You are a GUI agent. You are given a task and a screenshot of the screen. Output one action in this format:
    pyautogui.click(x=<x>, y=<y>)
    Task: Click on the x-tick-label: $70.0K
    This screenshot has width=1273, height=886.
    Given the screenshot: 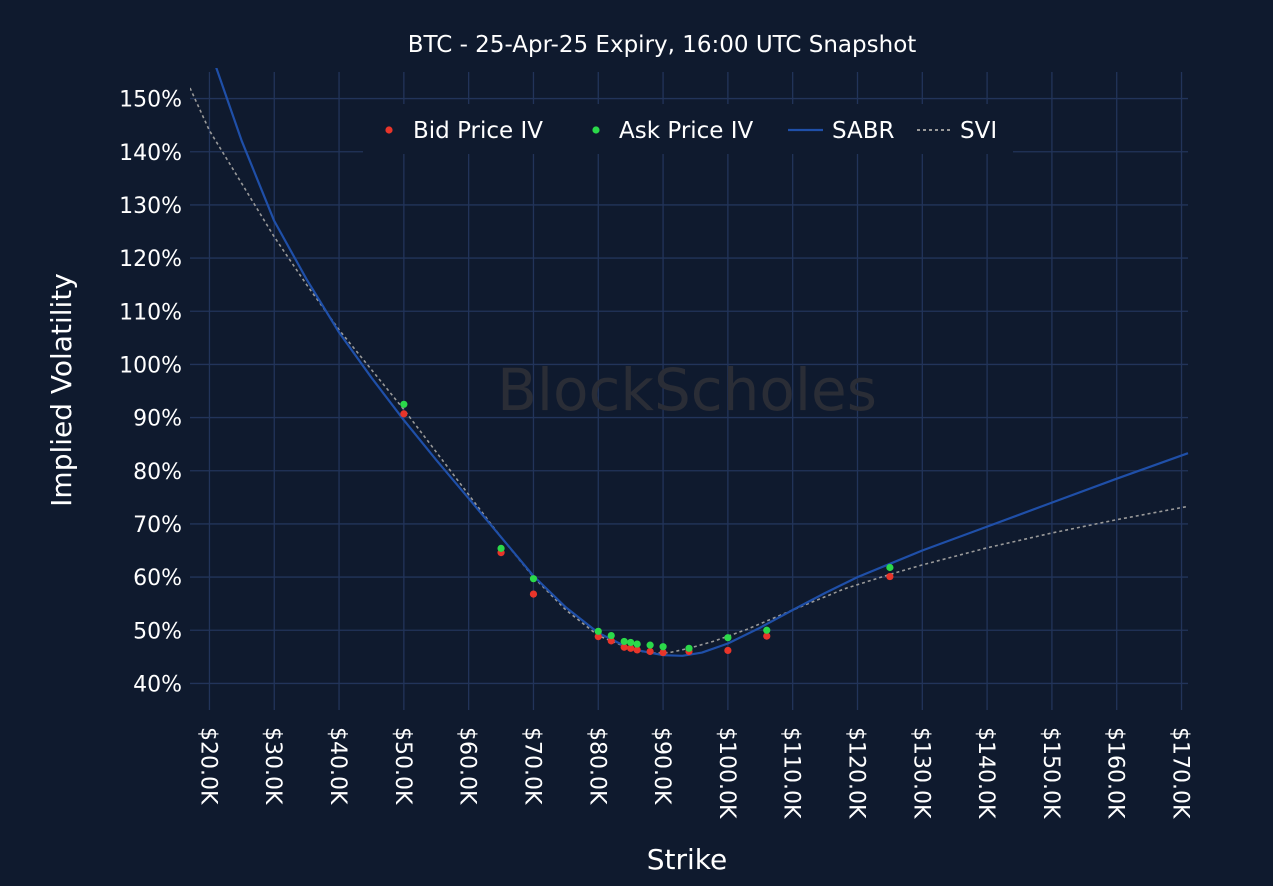 What is the action you would take?
    pyautogui.click(x=531, y=766)
    